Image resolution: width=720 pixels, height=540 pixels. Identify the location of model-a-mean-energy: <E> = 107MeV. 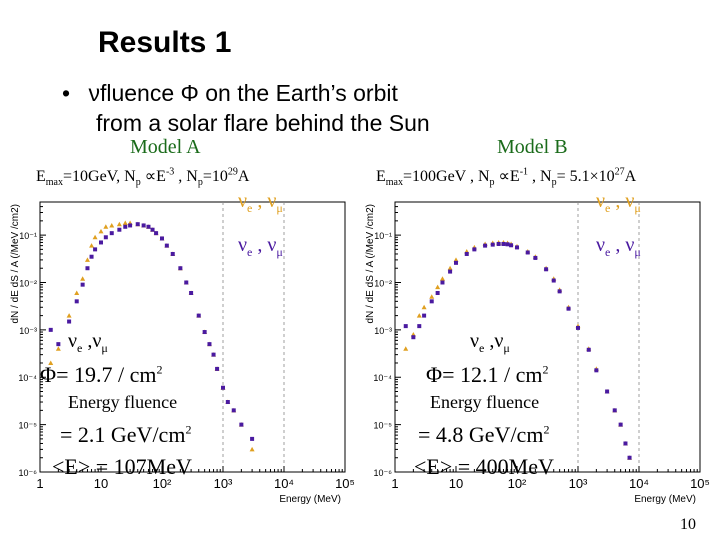
(122, 466).